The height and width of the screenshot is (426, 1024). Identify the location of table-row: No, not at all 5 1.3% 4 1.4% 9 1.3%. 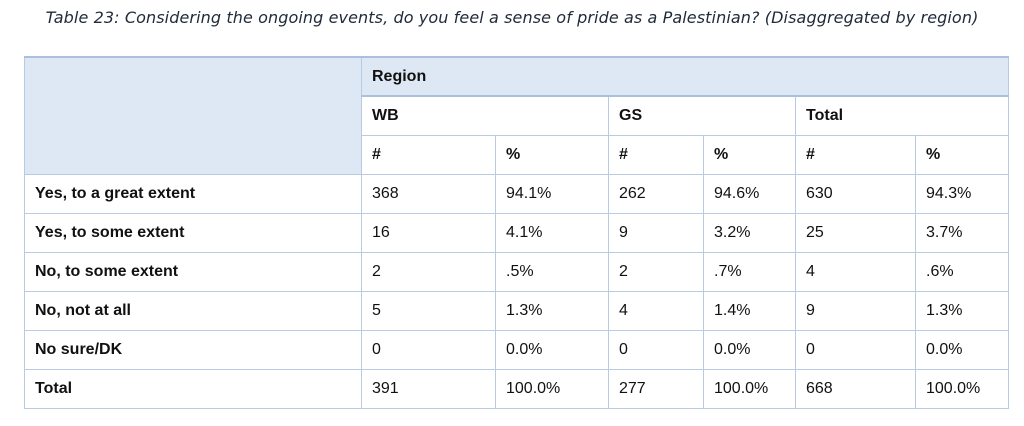
(517, 310).